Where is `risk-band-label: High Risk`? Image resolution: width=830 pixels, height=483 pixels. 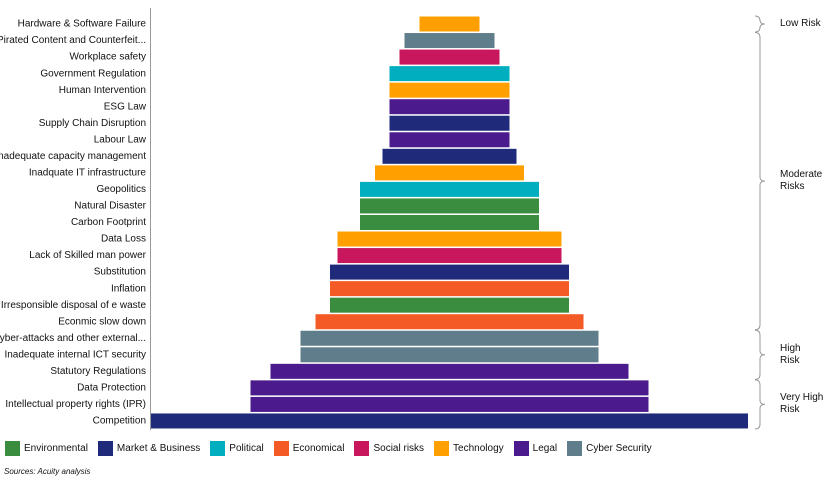
risk-band-label: High Risk is located at coordinates (790, 354).